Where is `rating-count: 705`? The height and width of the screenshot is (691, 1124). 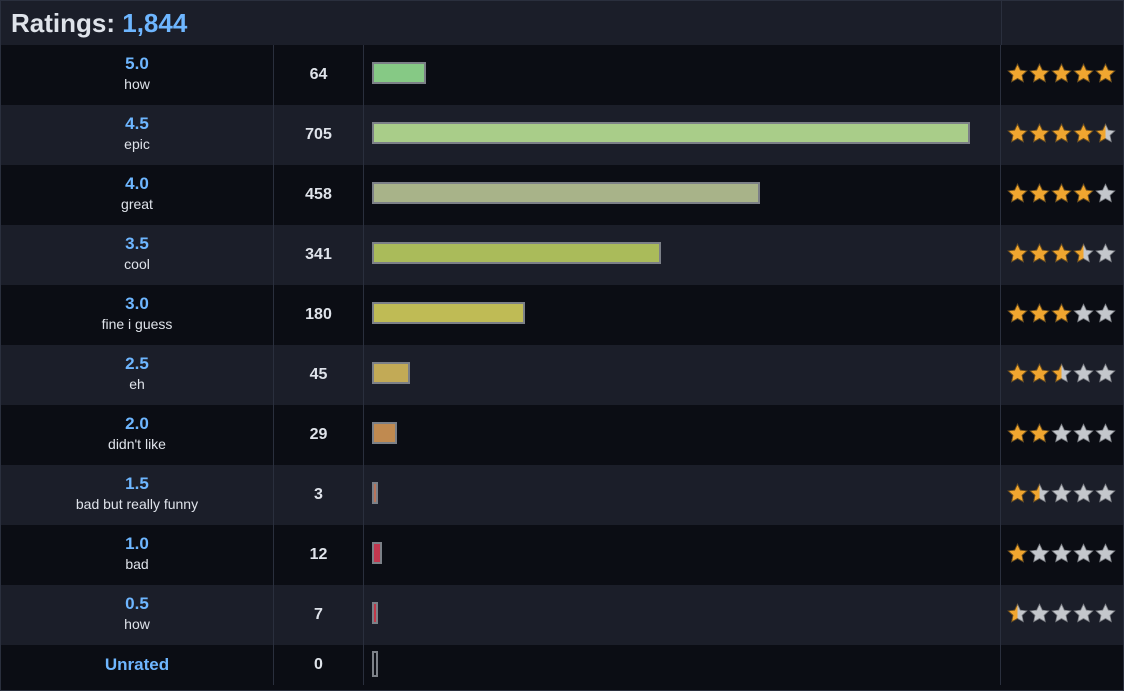
rating-count: 705 is located at coordinates (318, 134).